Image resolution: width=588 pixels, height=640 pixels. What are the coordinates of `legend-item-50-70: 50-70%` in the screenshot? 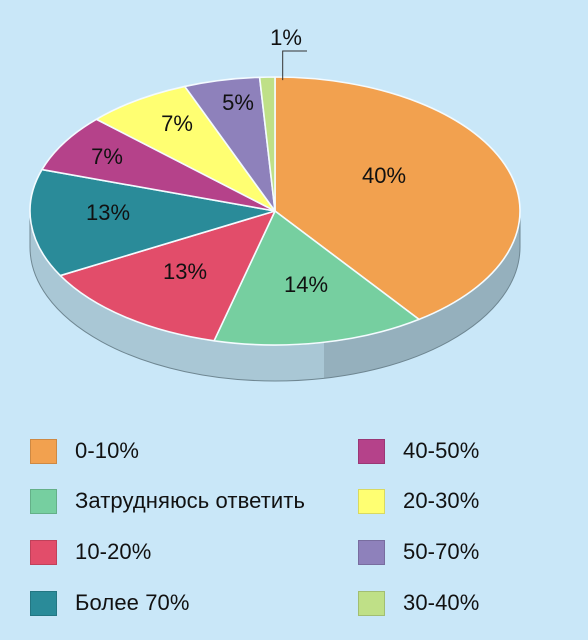 It's located at (418, 552).